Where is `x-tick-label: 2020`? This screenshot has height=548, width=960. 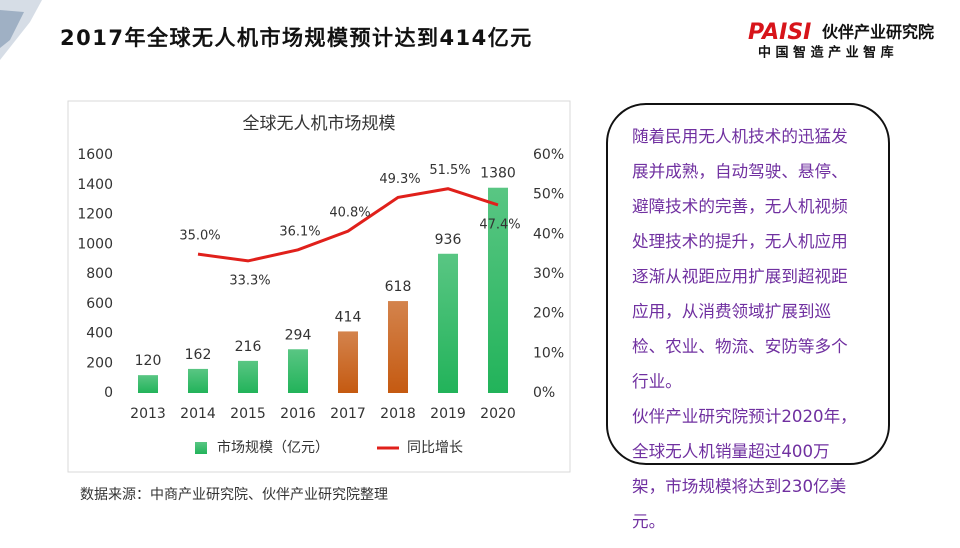 x-tick-label: 2020 is located at coordinates (498, 414).